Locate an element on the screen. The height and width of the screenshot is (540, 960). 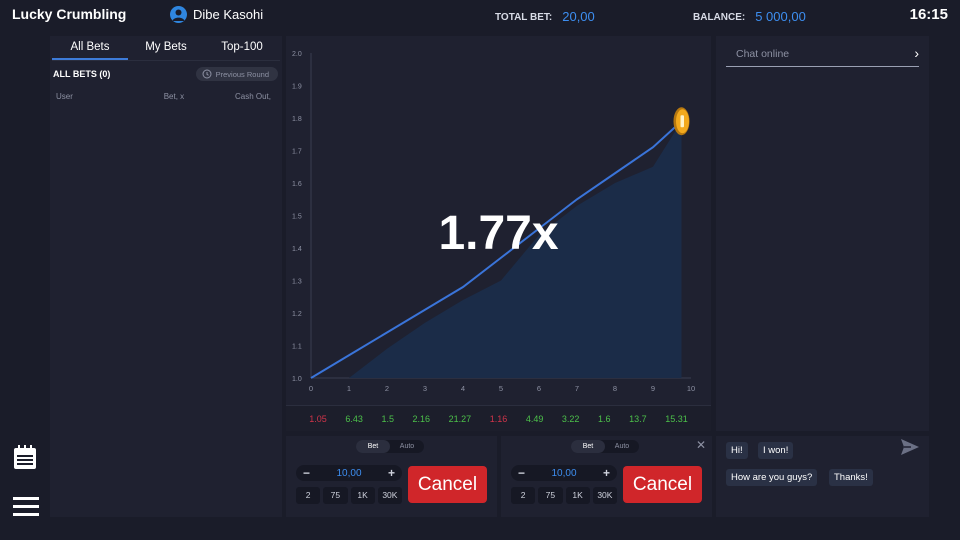
bets-tabs: All Bets My Bets Top-100 is located at coordinates (166, 48).